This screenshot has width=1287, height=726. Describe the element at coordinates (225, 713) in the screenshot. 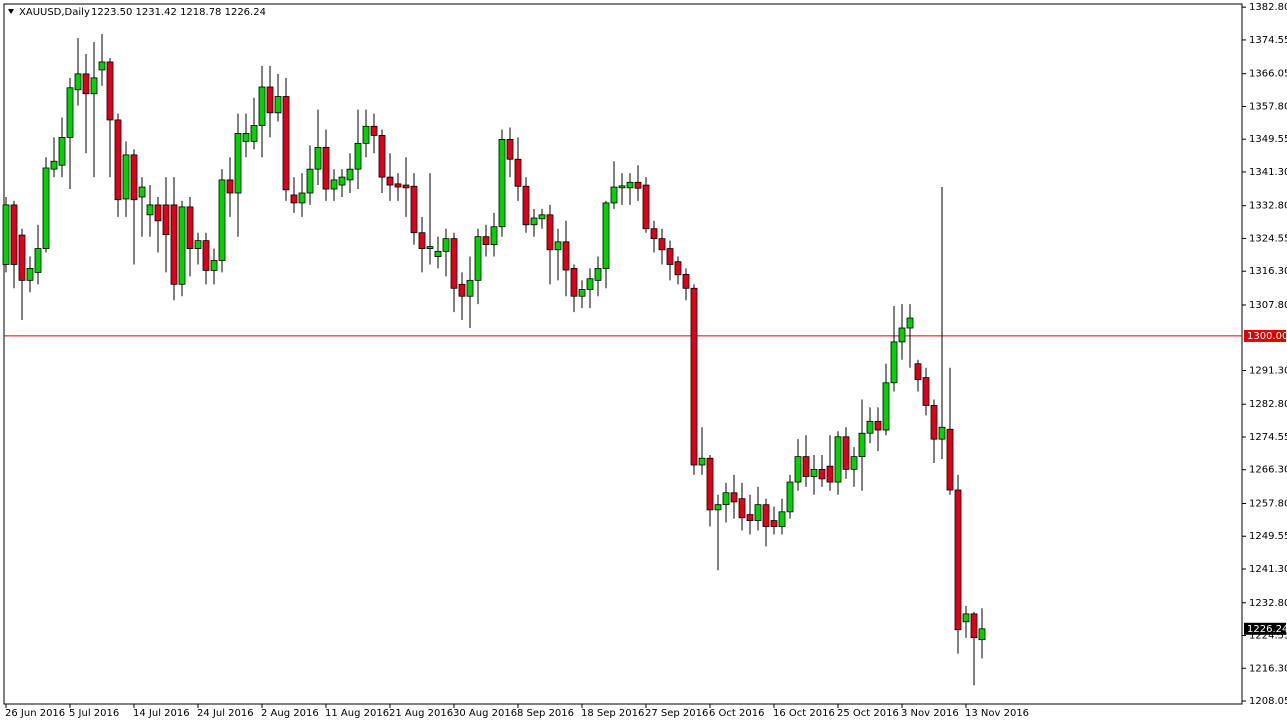

I see `x-tick-label: 24 Jul 2016` at that location.